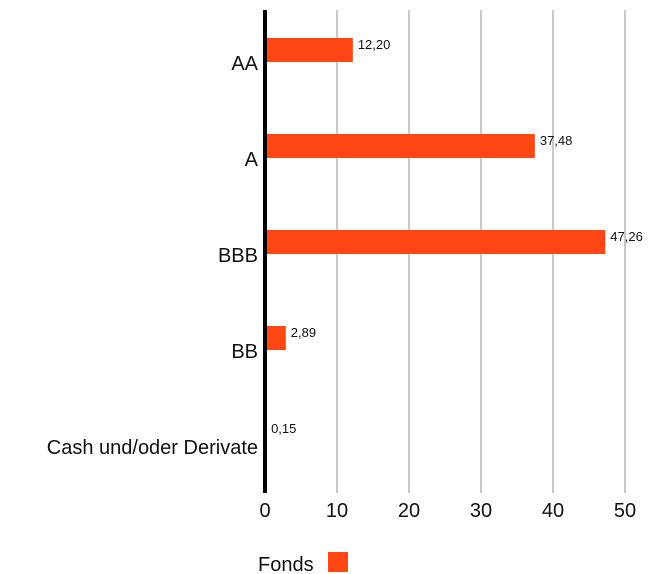  Describe the element at coordinates (481, 511) in the screenshot. I see `x-tick-label: 30` at that location.